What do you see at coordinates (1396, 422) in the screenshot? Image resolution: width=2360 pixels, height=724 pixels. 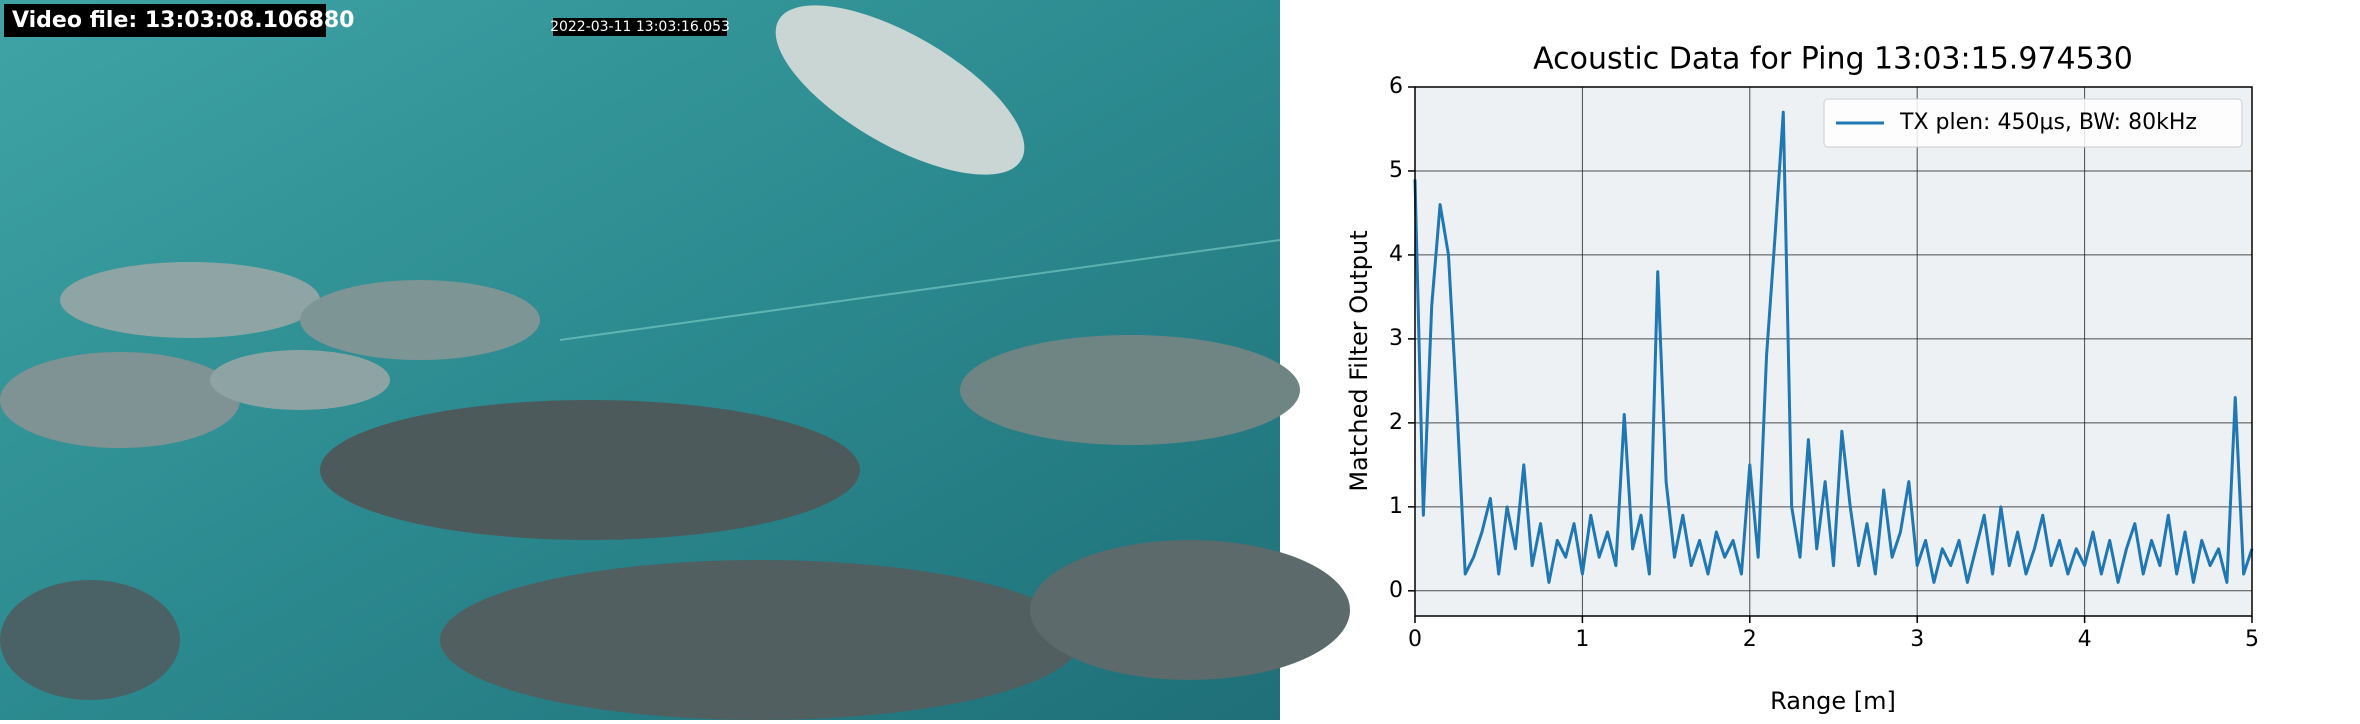 I see `y-tick-label: 2` at bounding box center [1396, 422].